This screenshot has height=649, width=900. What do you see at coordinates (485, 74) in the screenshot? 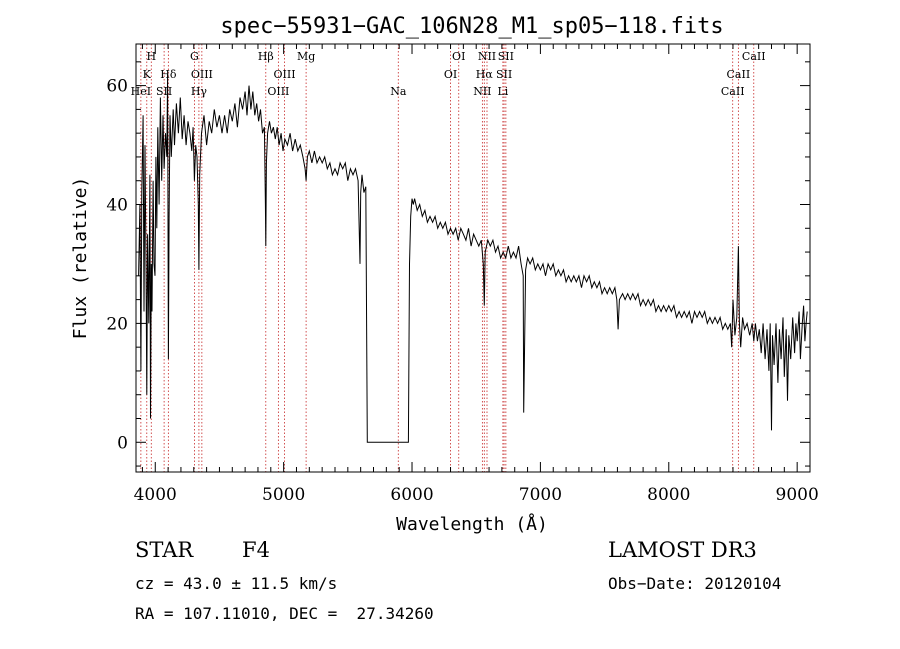
I see `line-label: Hα` at bounding box center [485, 74].